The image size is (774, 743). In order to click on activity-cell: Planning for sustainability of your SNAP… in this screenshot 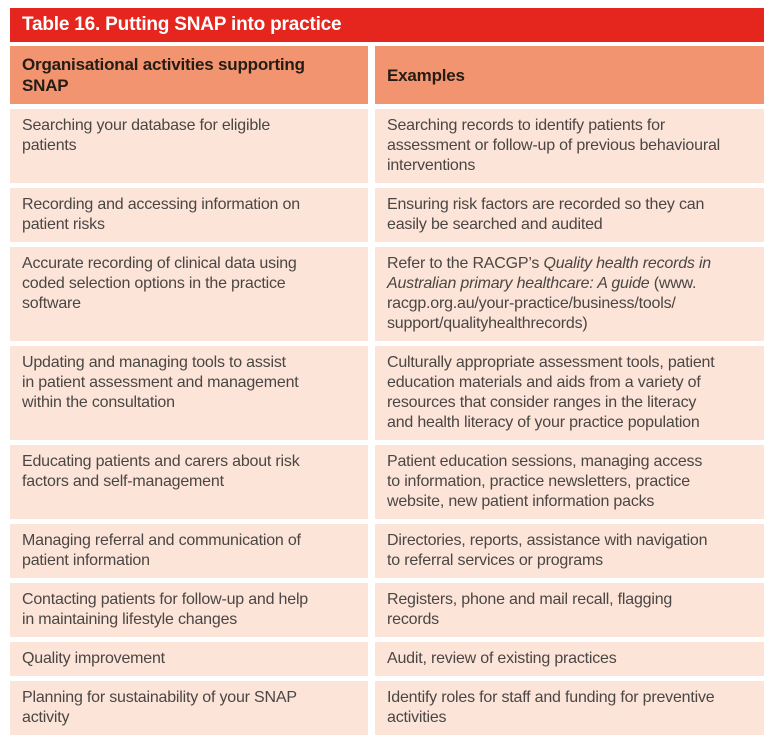, I will do `click(189, 708)`.